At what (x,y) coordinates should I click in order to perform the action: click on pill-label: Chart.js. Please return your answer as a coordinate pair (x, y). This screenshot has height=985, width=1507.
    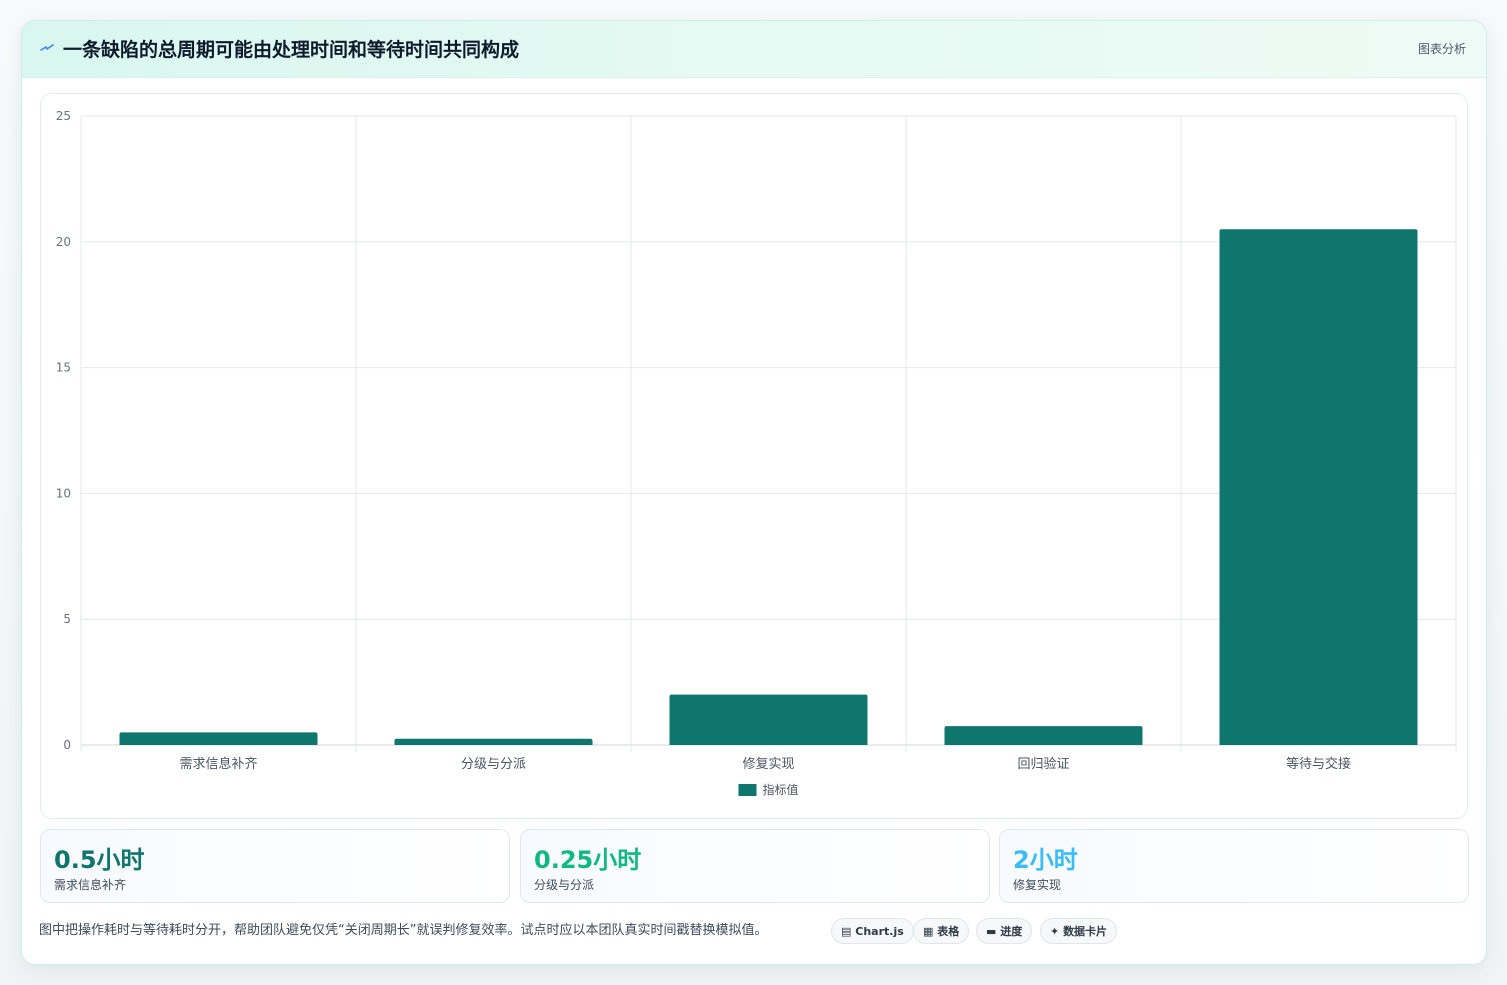
    Looking at the image, I should click on (879, 931).